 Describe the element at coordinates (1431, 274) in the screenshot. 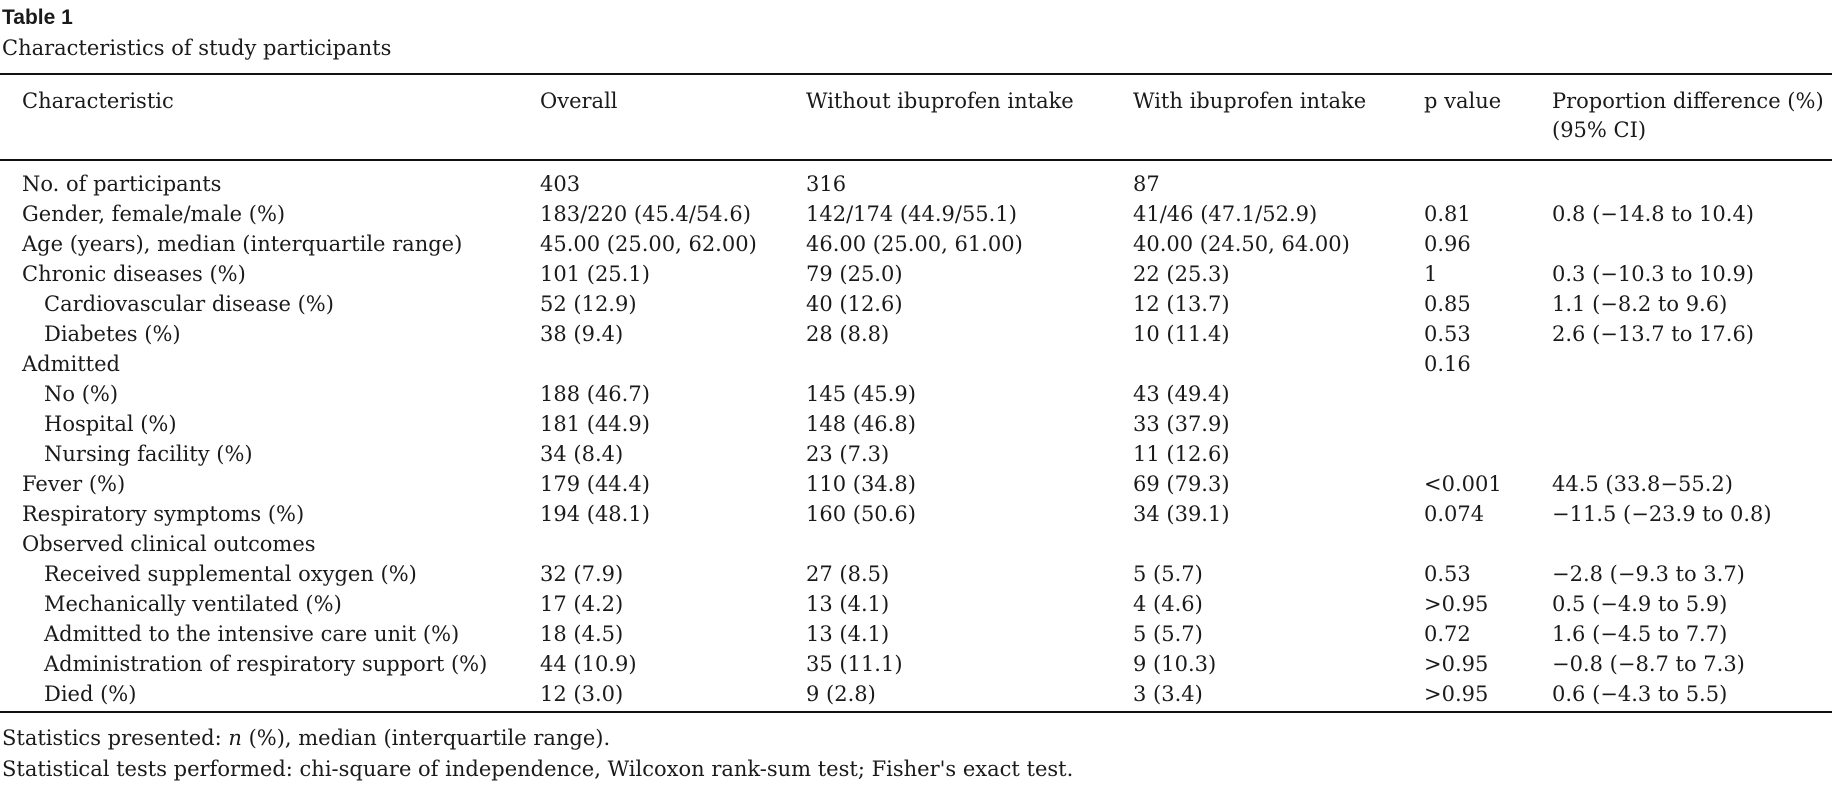

I see `cell-p-value: 1` at that location.